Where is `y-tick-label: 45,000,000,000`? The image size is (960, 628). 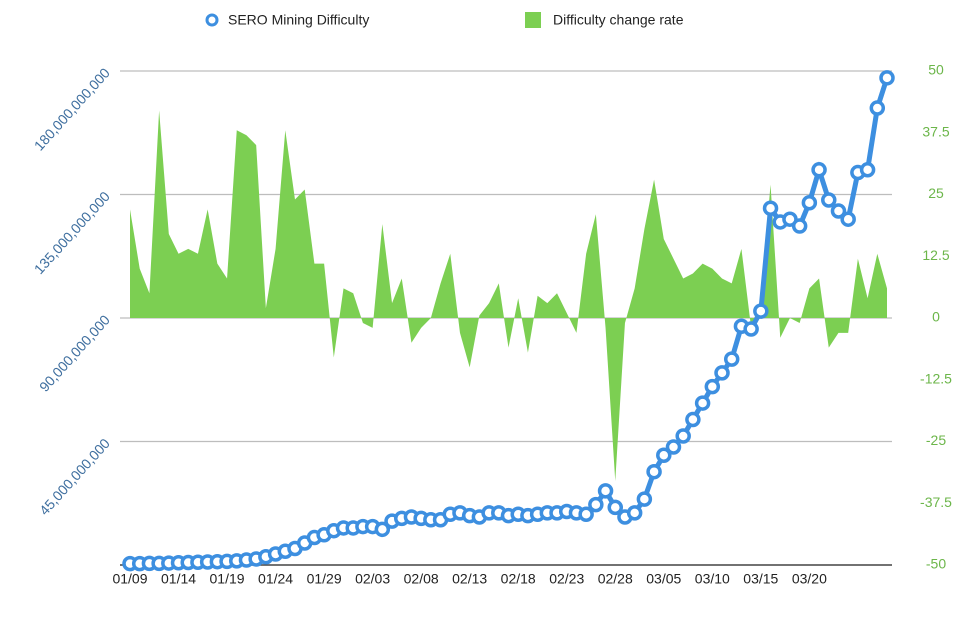 y-tick-label: 45,000,000,000 is located at coordinates (74, 476).